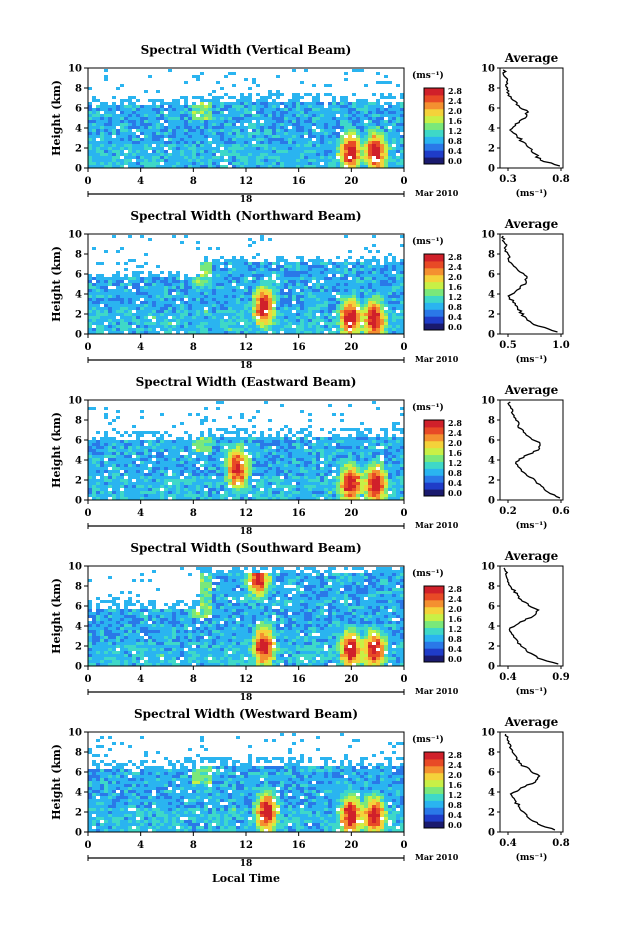  Describe the element at coordinates (455, 307) in the screenshot. I see `colorbar-tick-label: 0.8` at that location.